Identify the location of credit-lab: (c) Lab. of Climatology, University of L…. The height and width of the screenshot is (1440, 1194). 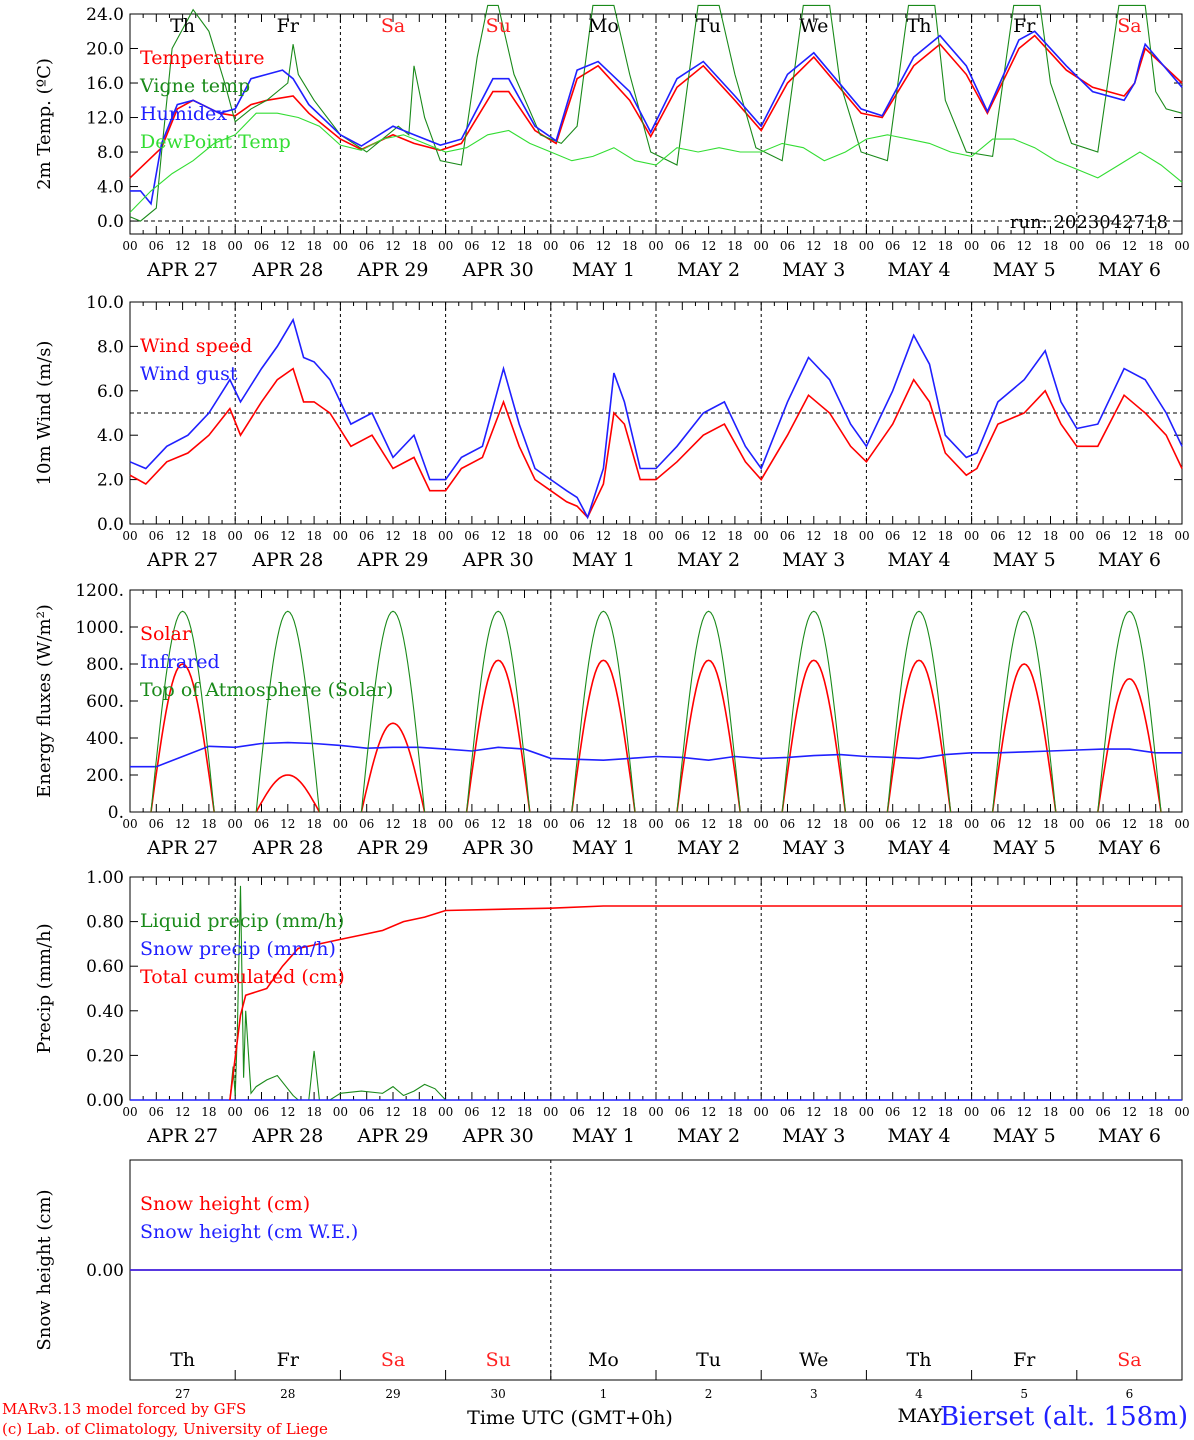
(165, 1429).